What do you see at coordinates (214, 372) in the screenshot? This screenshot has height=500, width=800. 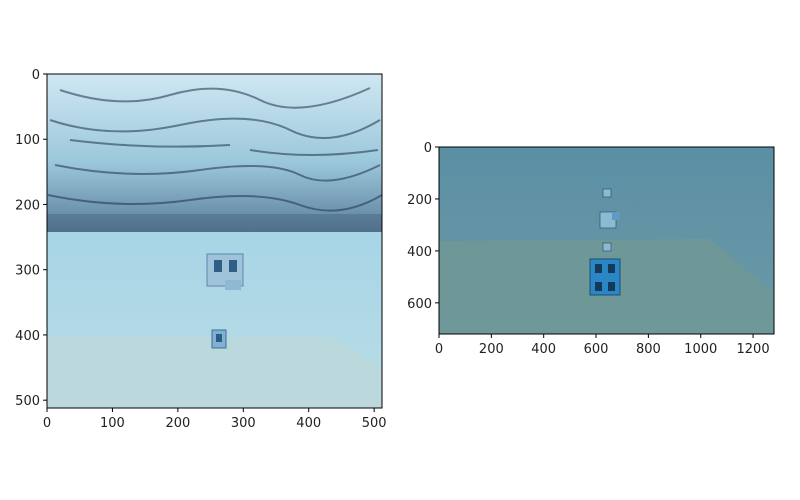 I see `left-floor` at bounding box center [214, 372].